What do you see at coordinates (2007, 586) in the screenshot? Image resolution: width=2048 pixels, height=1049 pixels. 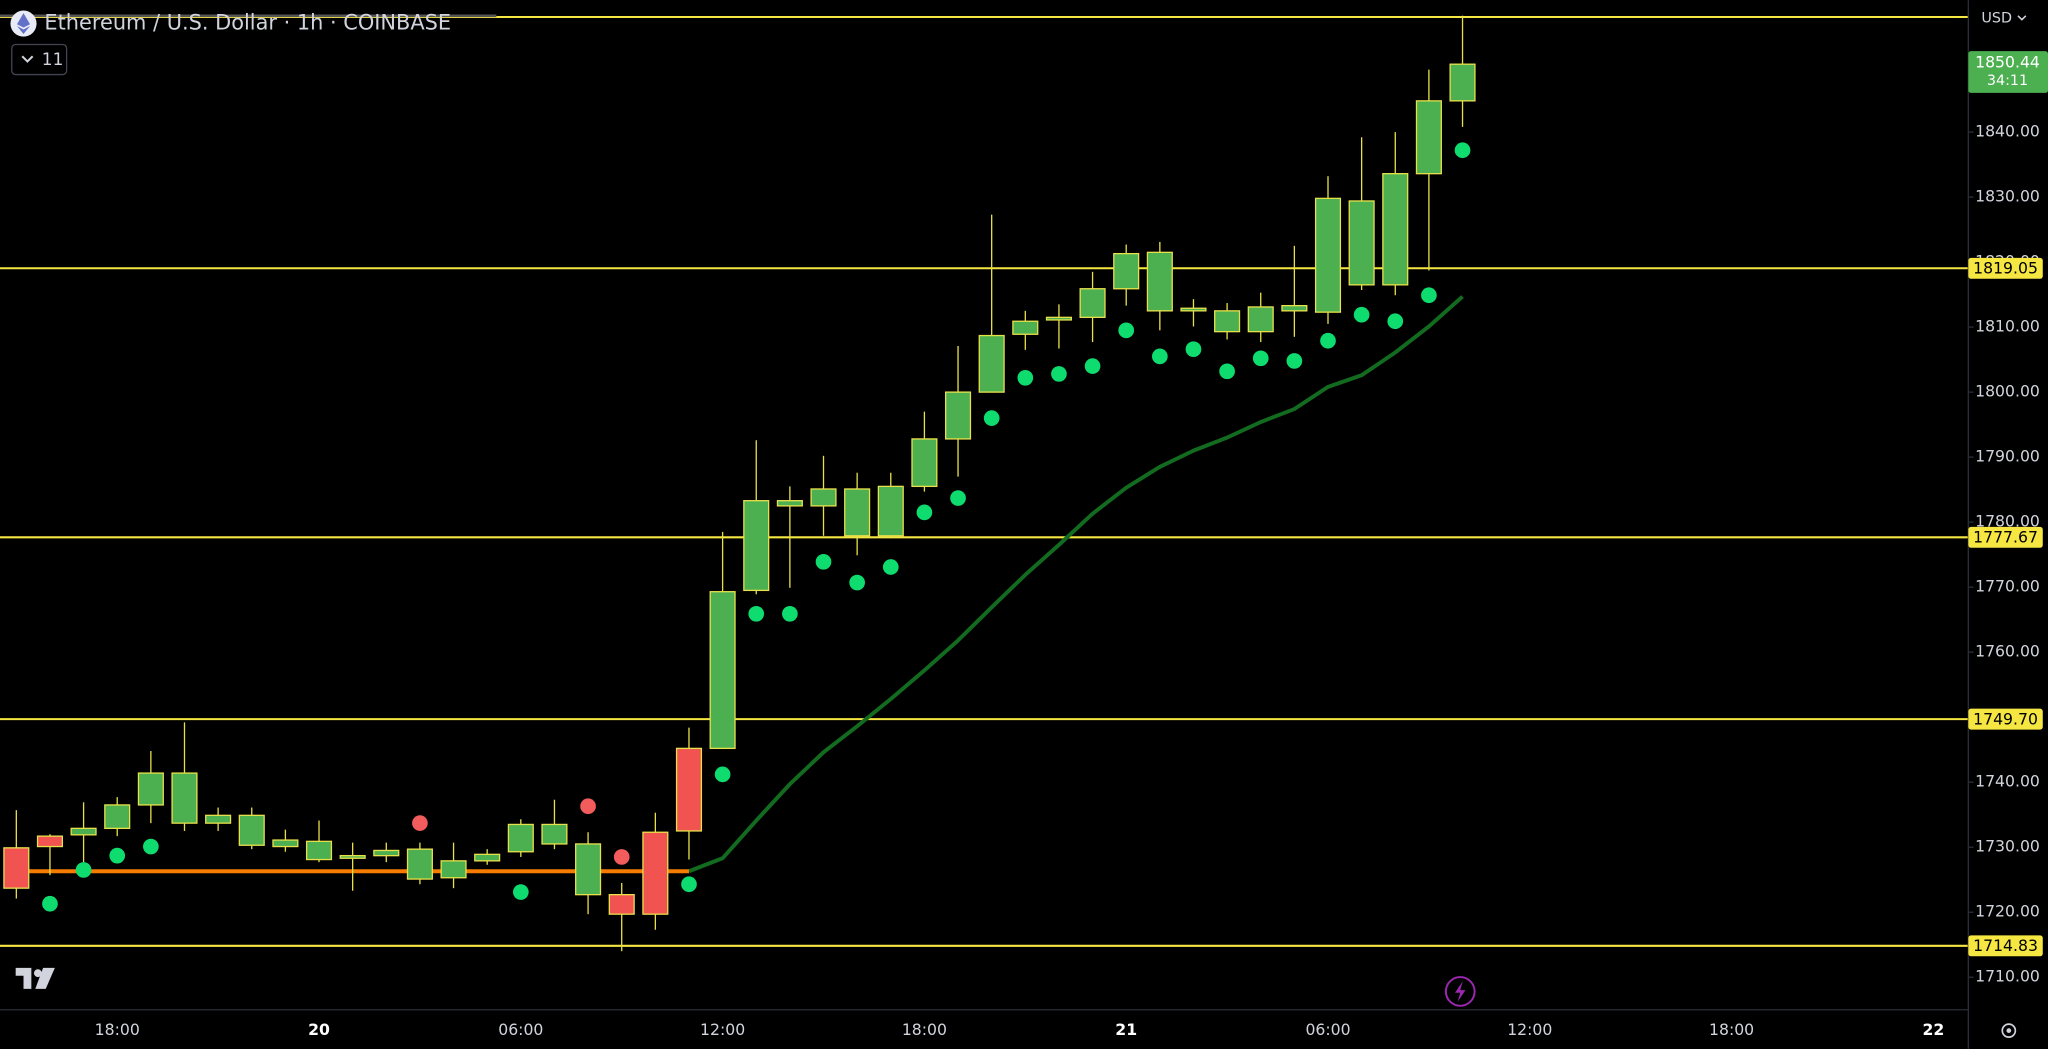 I see `y-tick-label: 1770.00` at bounding box center [2007, 586].